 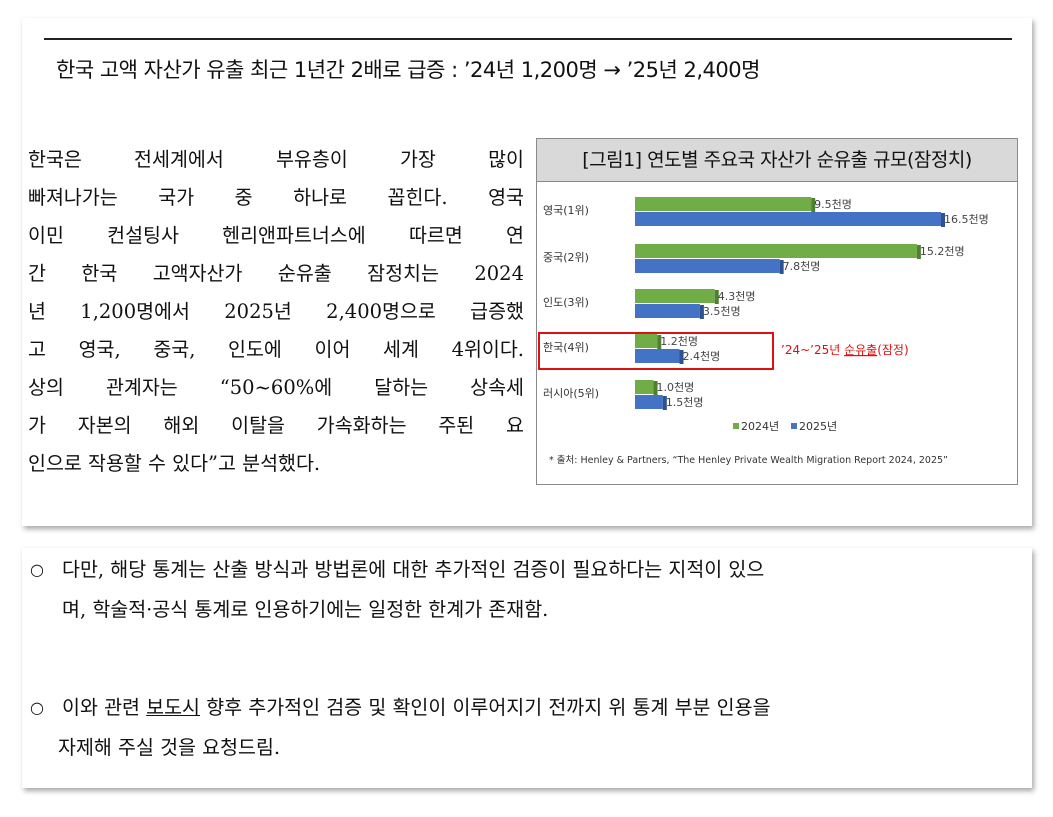 I want to click on body-line: 빠져나가는 국가 중 하나로 꼽힌다. 영국, so click(x=276, y=197).